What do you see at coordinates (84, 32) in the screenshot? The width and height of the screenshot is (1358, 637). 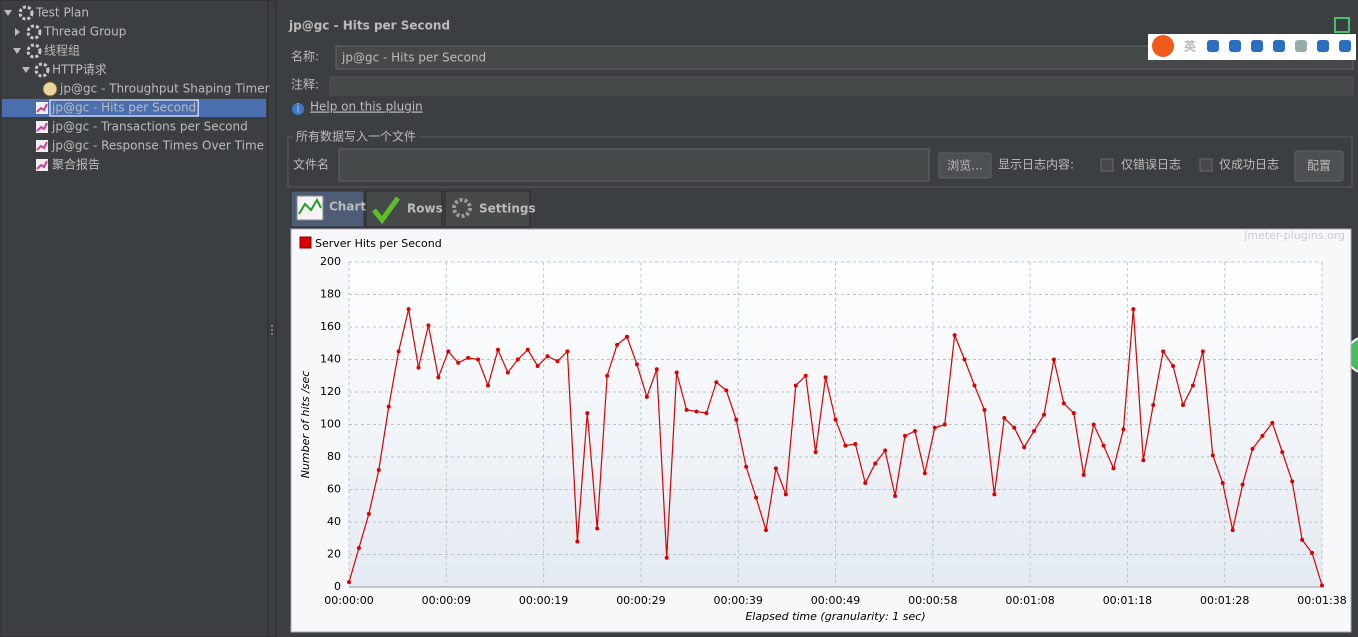 I see `tree-node-label: Thread Group` at bounding box center [84, 32].